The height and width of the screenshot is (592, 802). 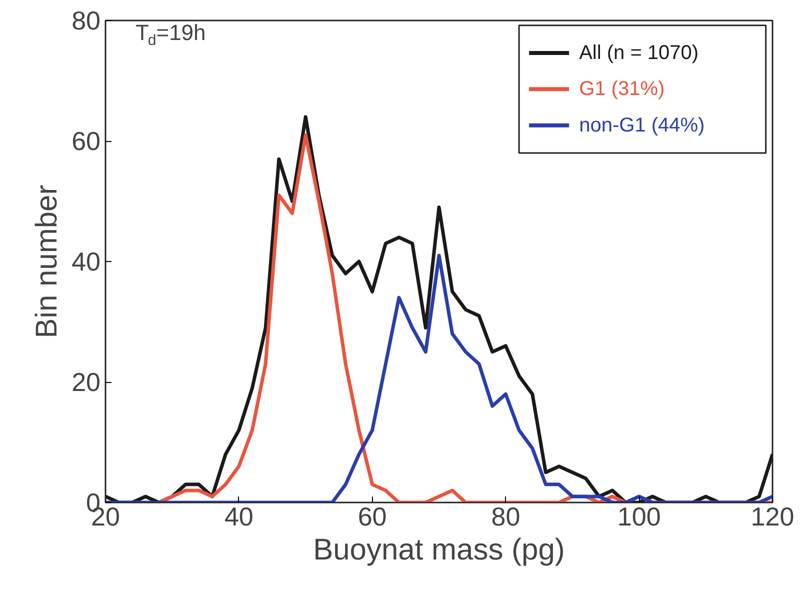 I want to click on x-tick-label: 100, so click(x=639, y=517).